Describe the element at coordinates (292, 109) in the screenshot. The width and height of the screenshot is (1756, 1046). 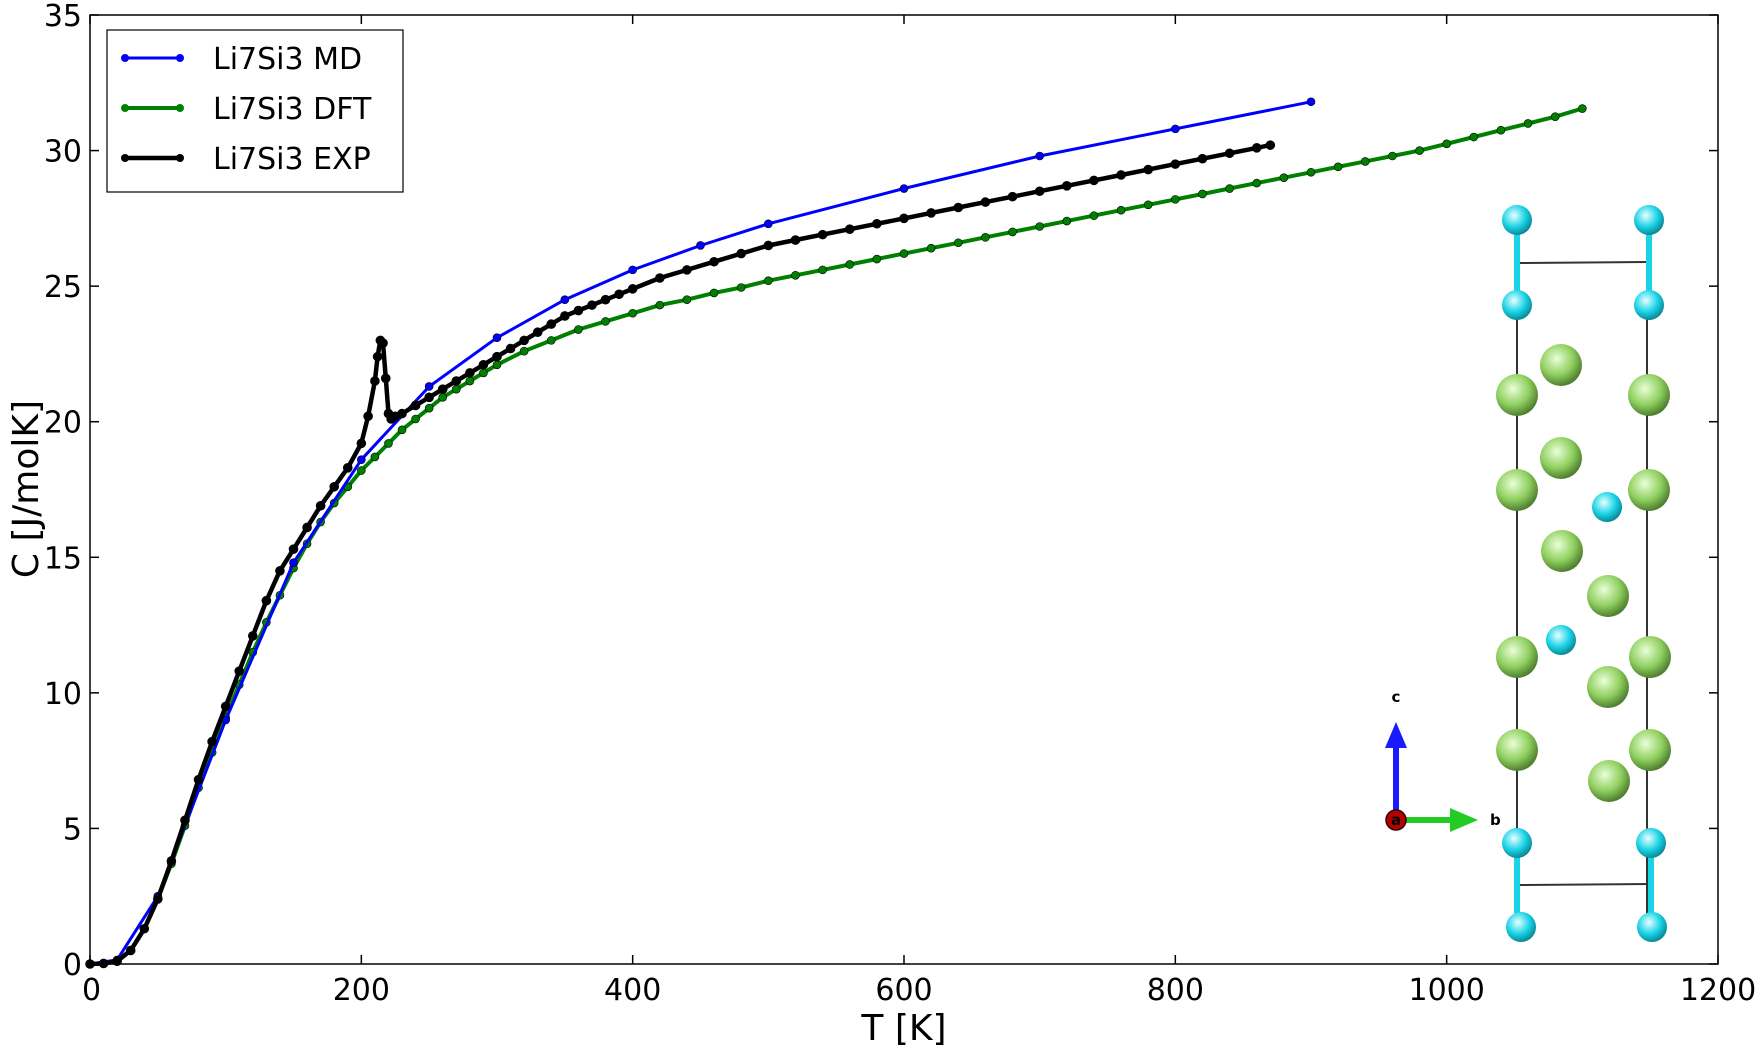
I see `legend-label: Li7Si3 DFT` at that location.